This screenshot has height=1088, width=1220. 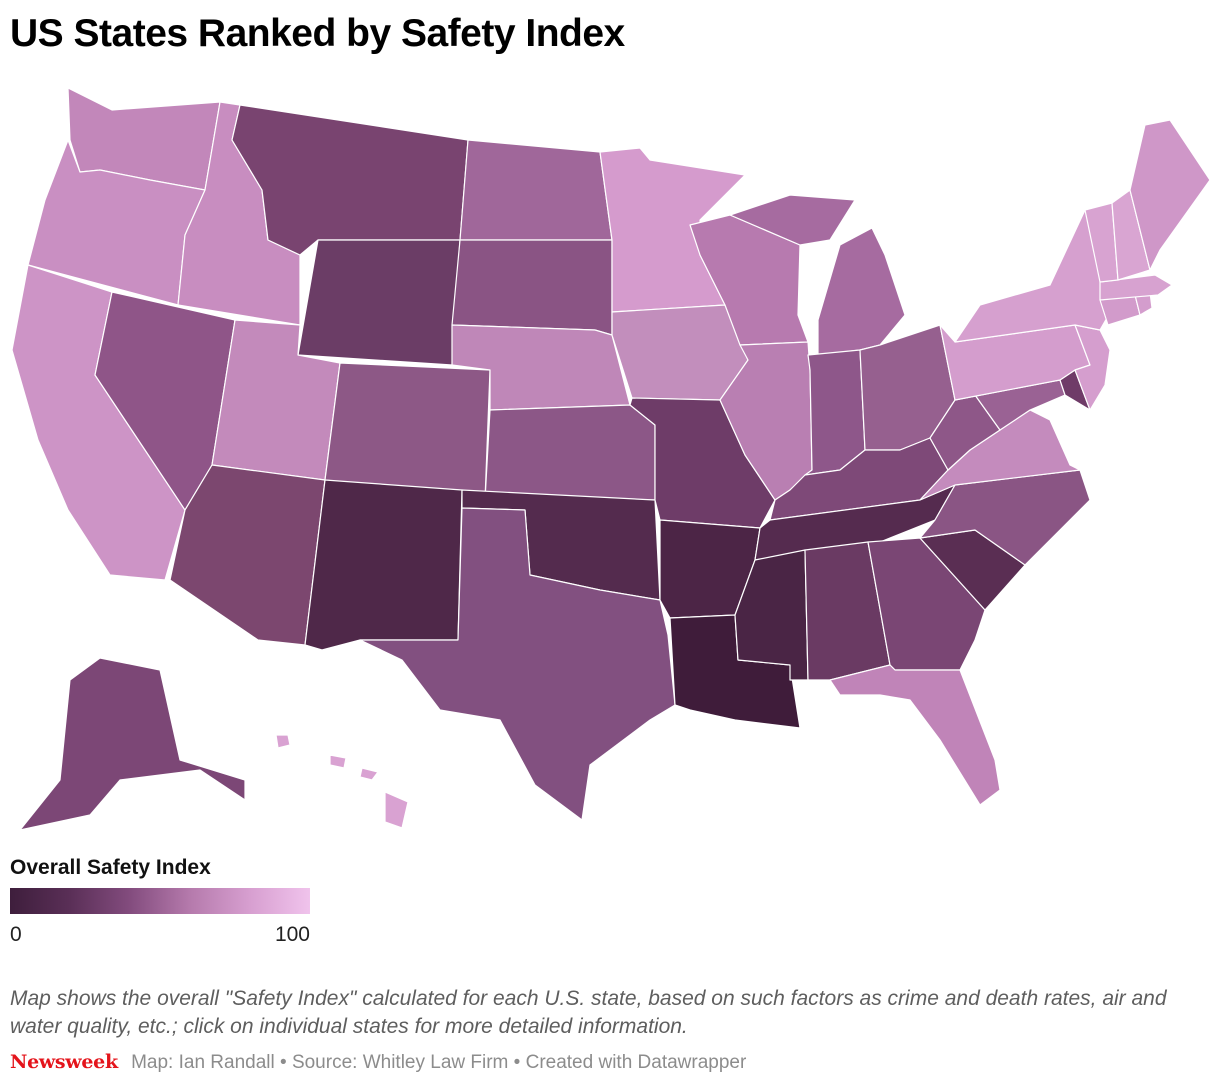 What do you see at coordinates (64, 1062) in the screenshot?
I see `newsweek-logo: Newsweek` at bounding box center [64, 1062].